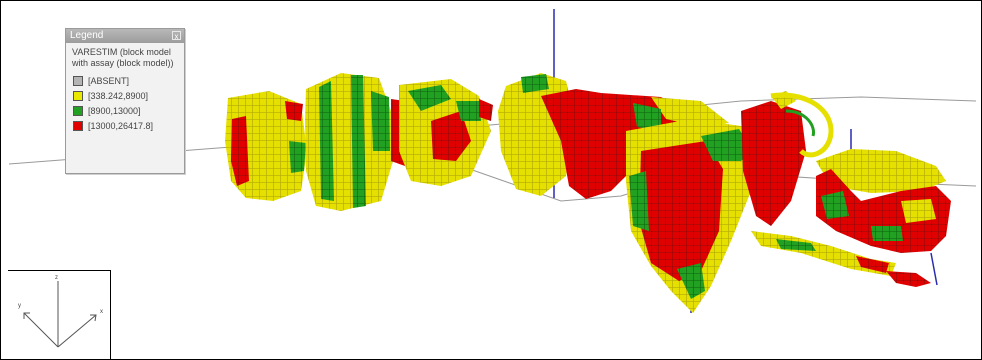  I want to click on axis-label-y: y, so click(19, 306).